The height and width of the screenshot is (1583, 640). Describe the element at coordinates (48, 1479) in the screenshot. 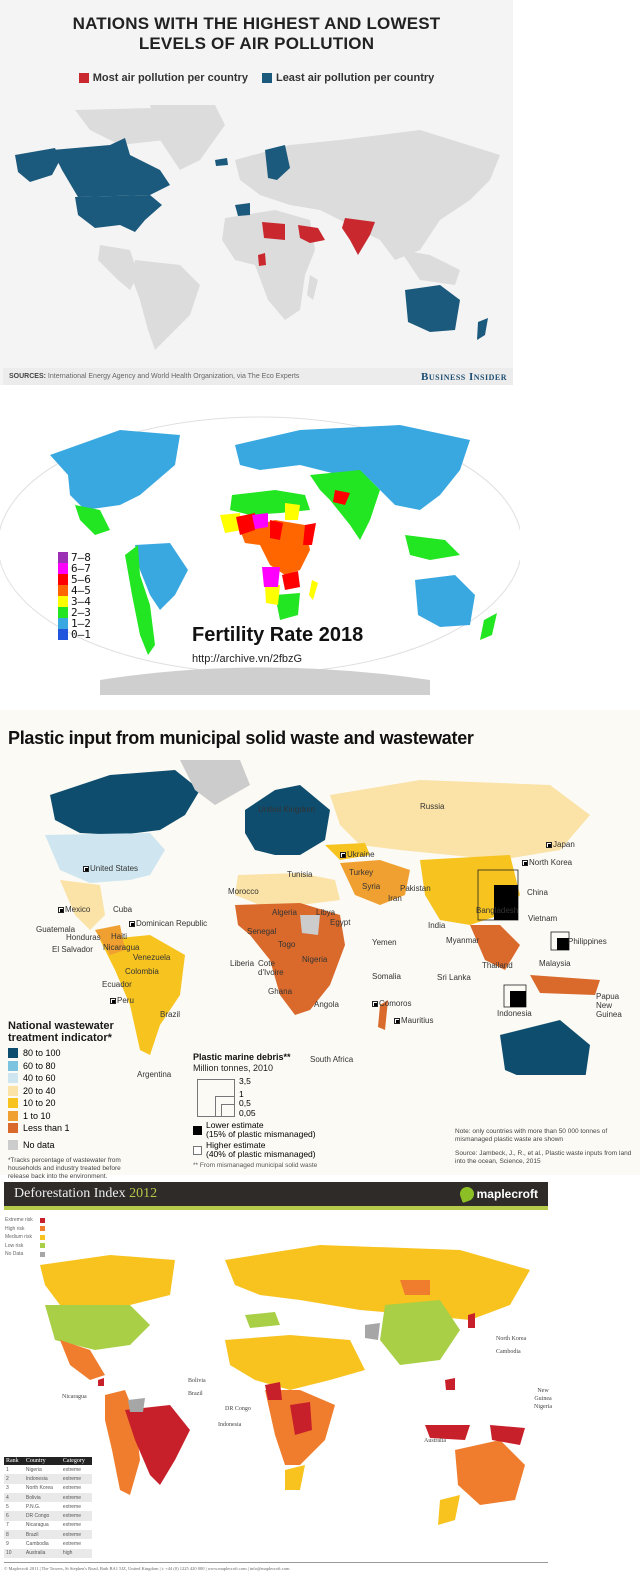

I see `table-row: 2 Indonesia extreme` at that location.